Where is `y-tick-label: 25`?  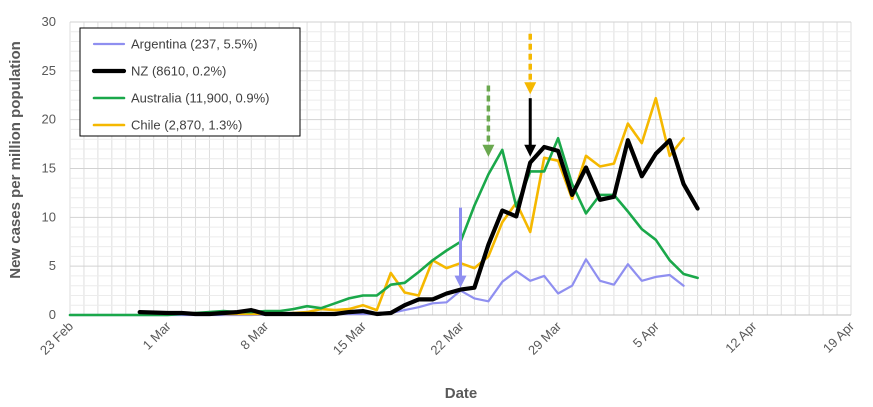
y-tick-label: 25 is located at coordinates (49, 70).